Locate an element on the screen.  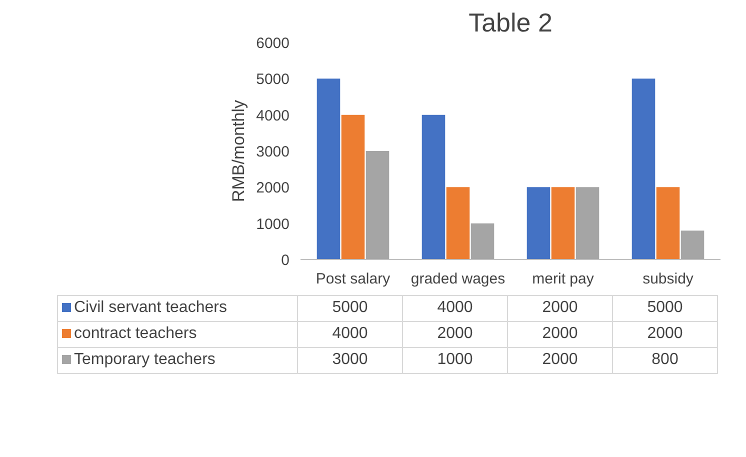
x-tick-label: subsidy is located at coordinates (668, 279).